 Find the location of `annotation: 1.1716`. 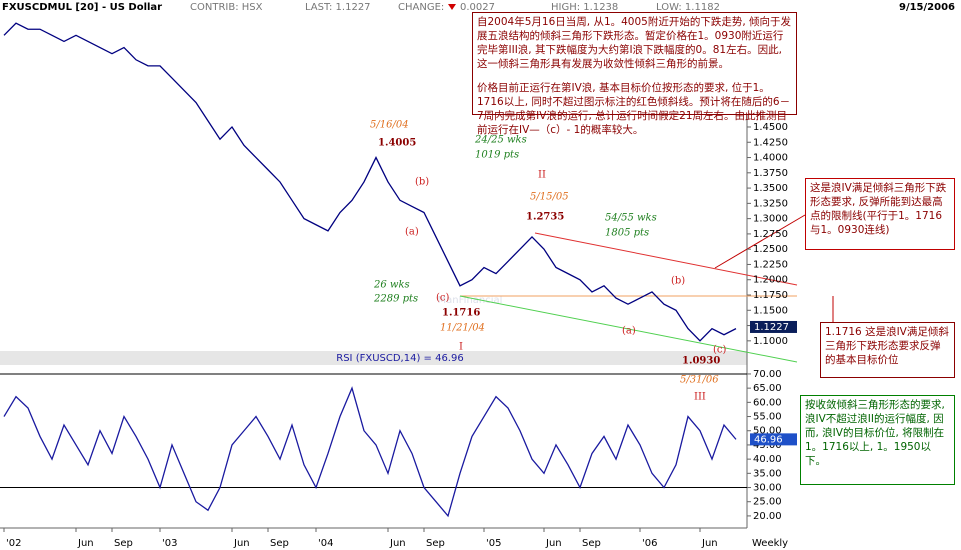

annotation: 1.1716 is located at coordinates (461, 313).